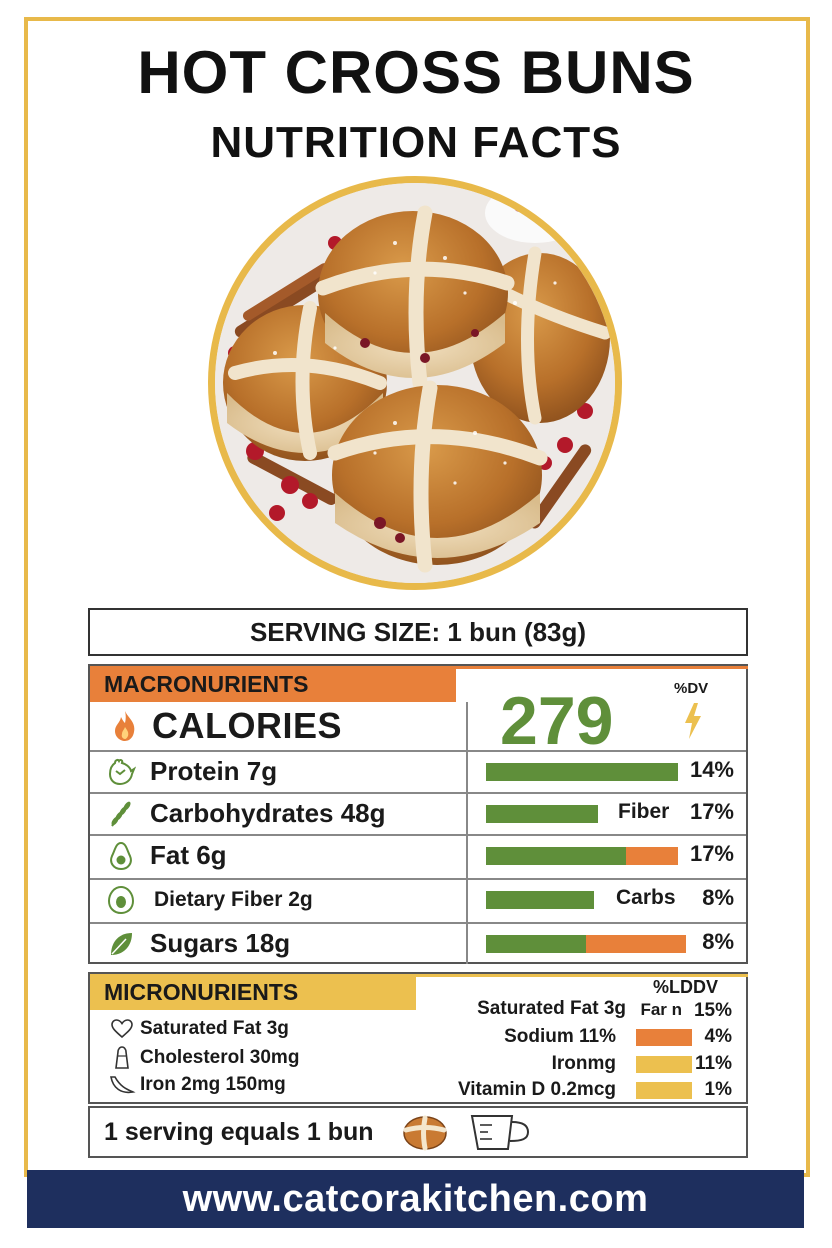 The image size is (832, 1248). Describe the element at coordinates (122, 772) in the screenshot. I see `chicken-icon` at that location.